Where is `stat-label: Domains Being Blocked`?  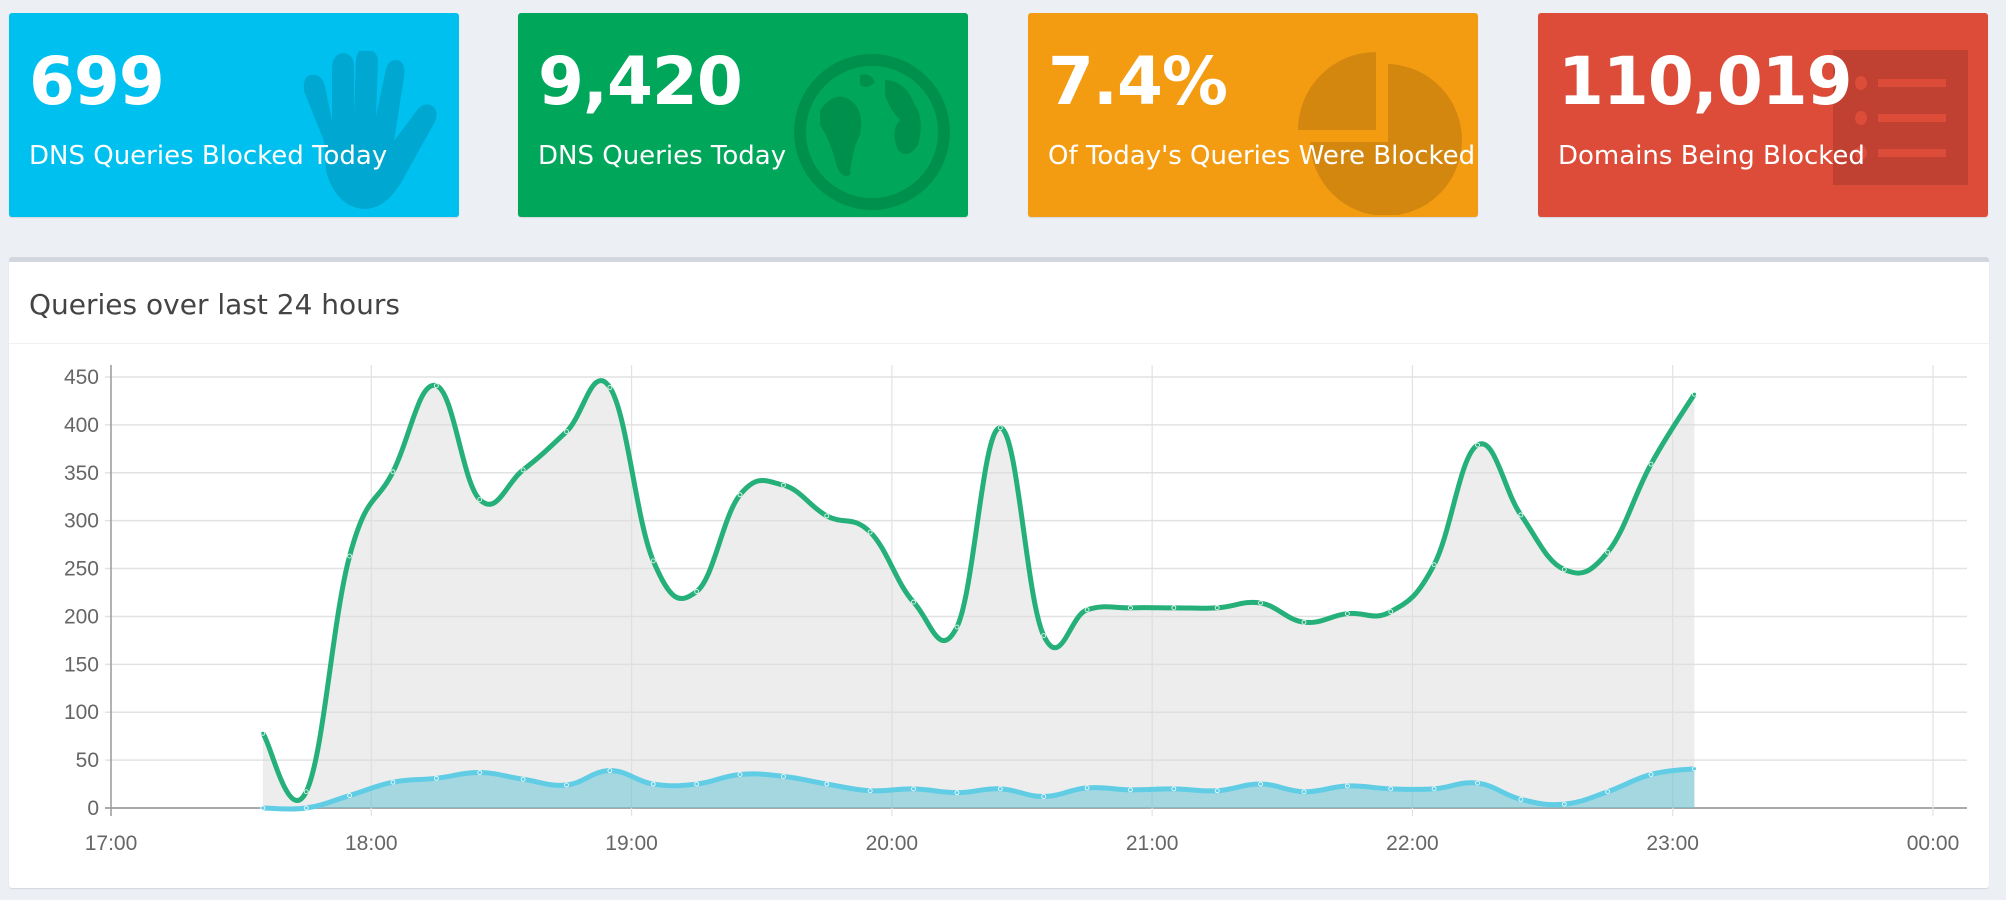 stat-label: Domains Being Blocked is located at coordinates (1711, 156).